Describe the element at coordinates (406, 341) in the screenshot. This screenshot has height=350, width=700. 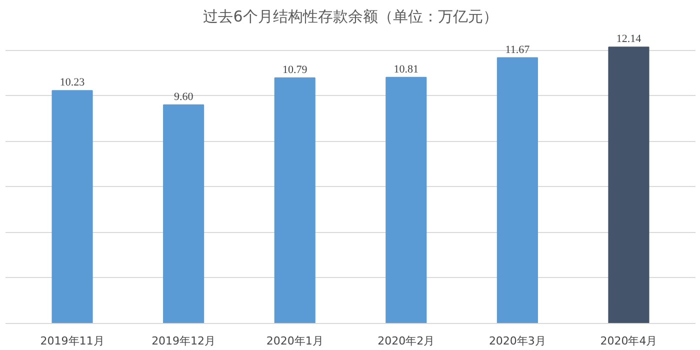
I see `x-tick-label: 2020年2月` at that location.